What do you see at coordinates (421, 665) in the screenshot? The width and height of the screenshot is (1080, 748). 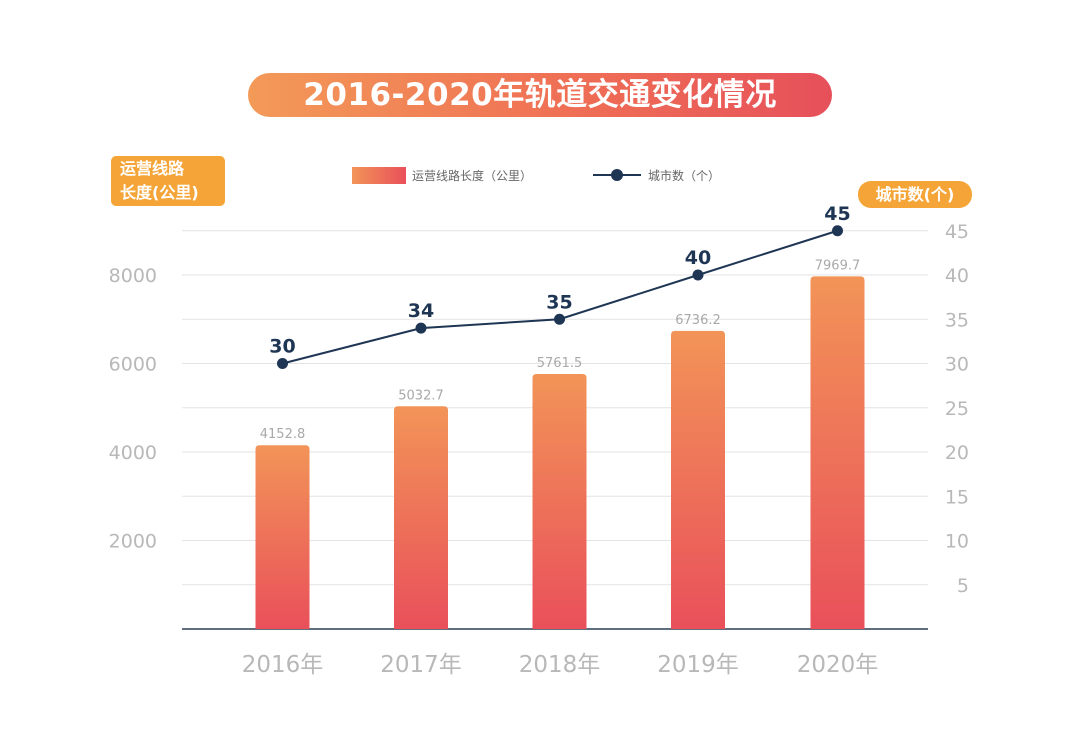 I see `x-axis-category-label: 2017年` at bounding box center [421, 665].